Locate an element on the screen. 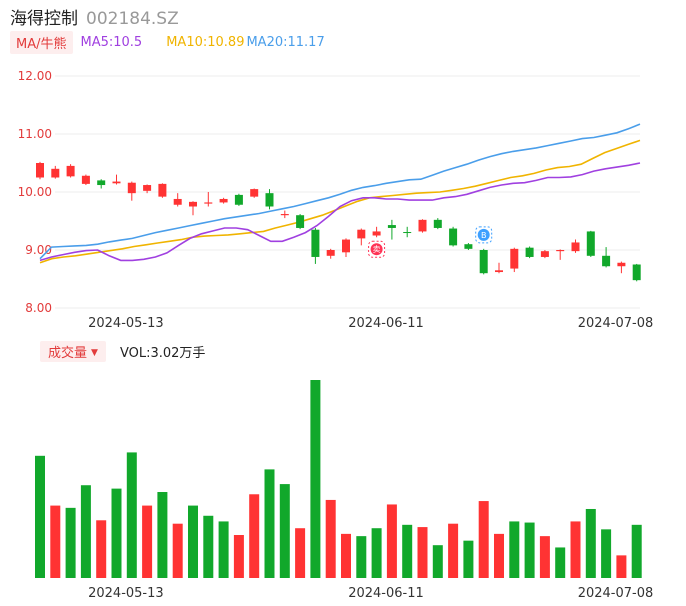  stock-name: 海得控制 is located at coordinates (44, 19).